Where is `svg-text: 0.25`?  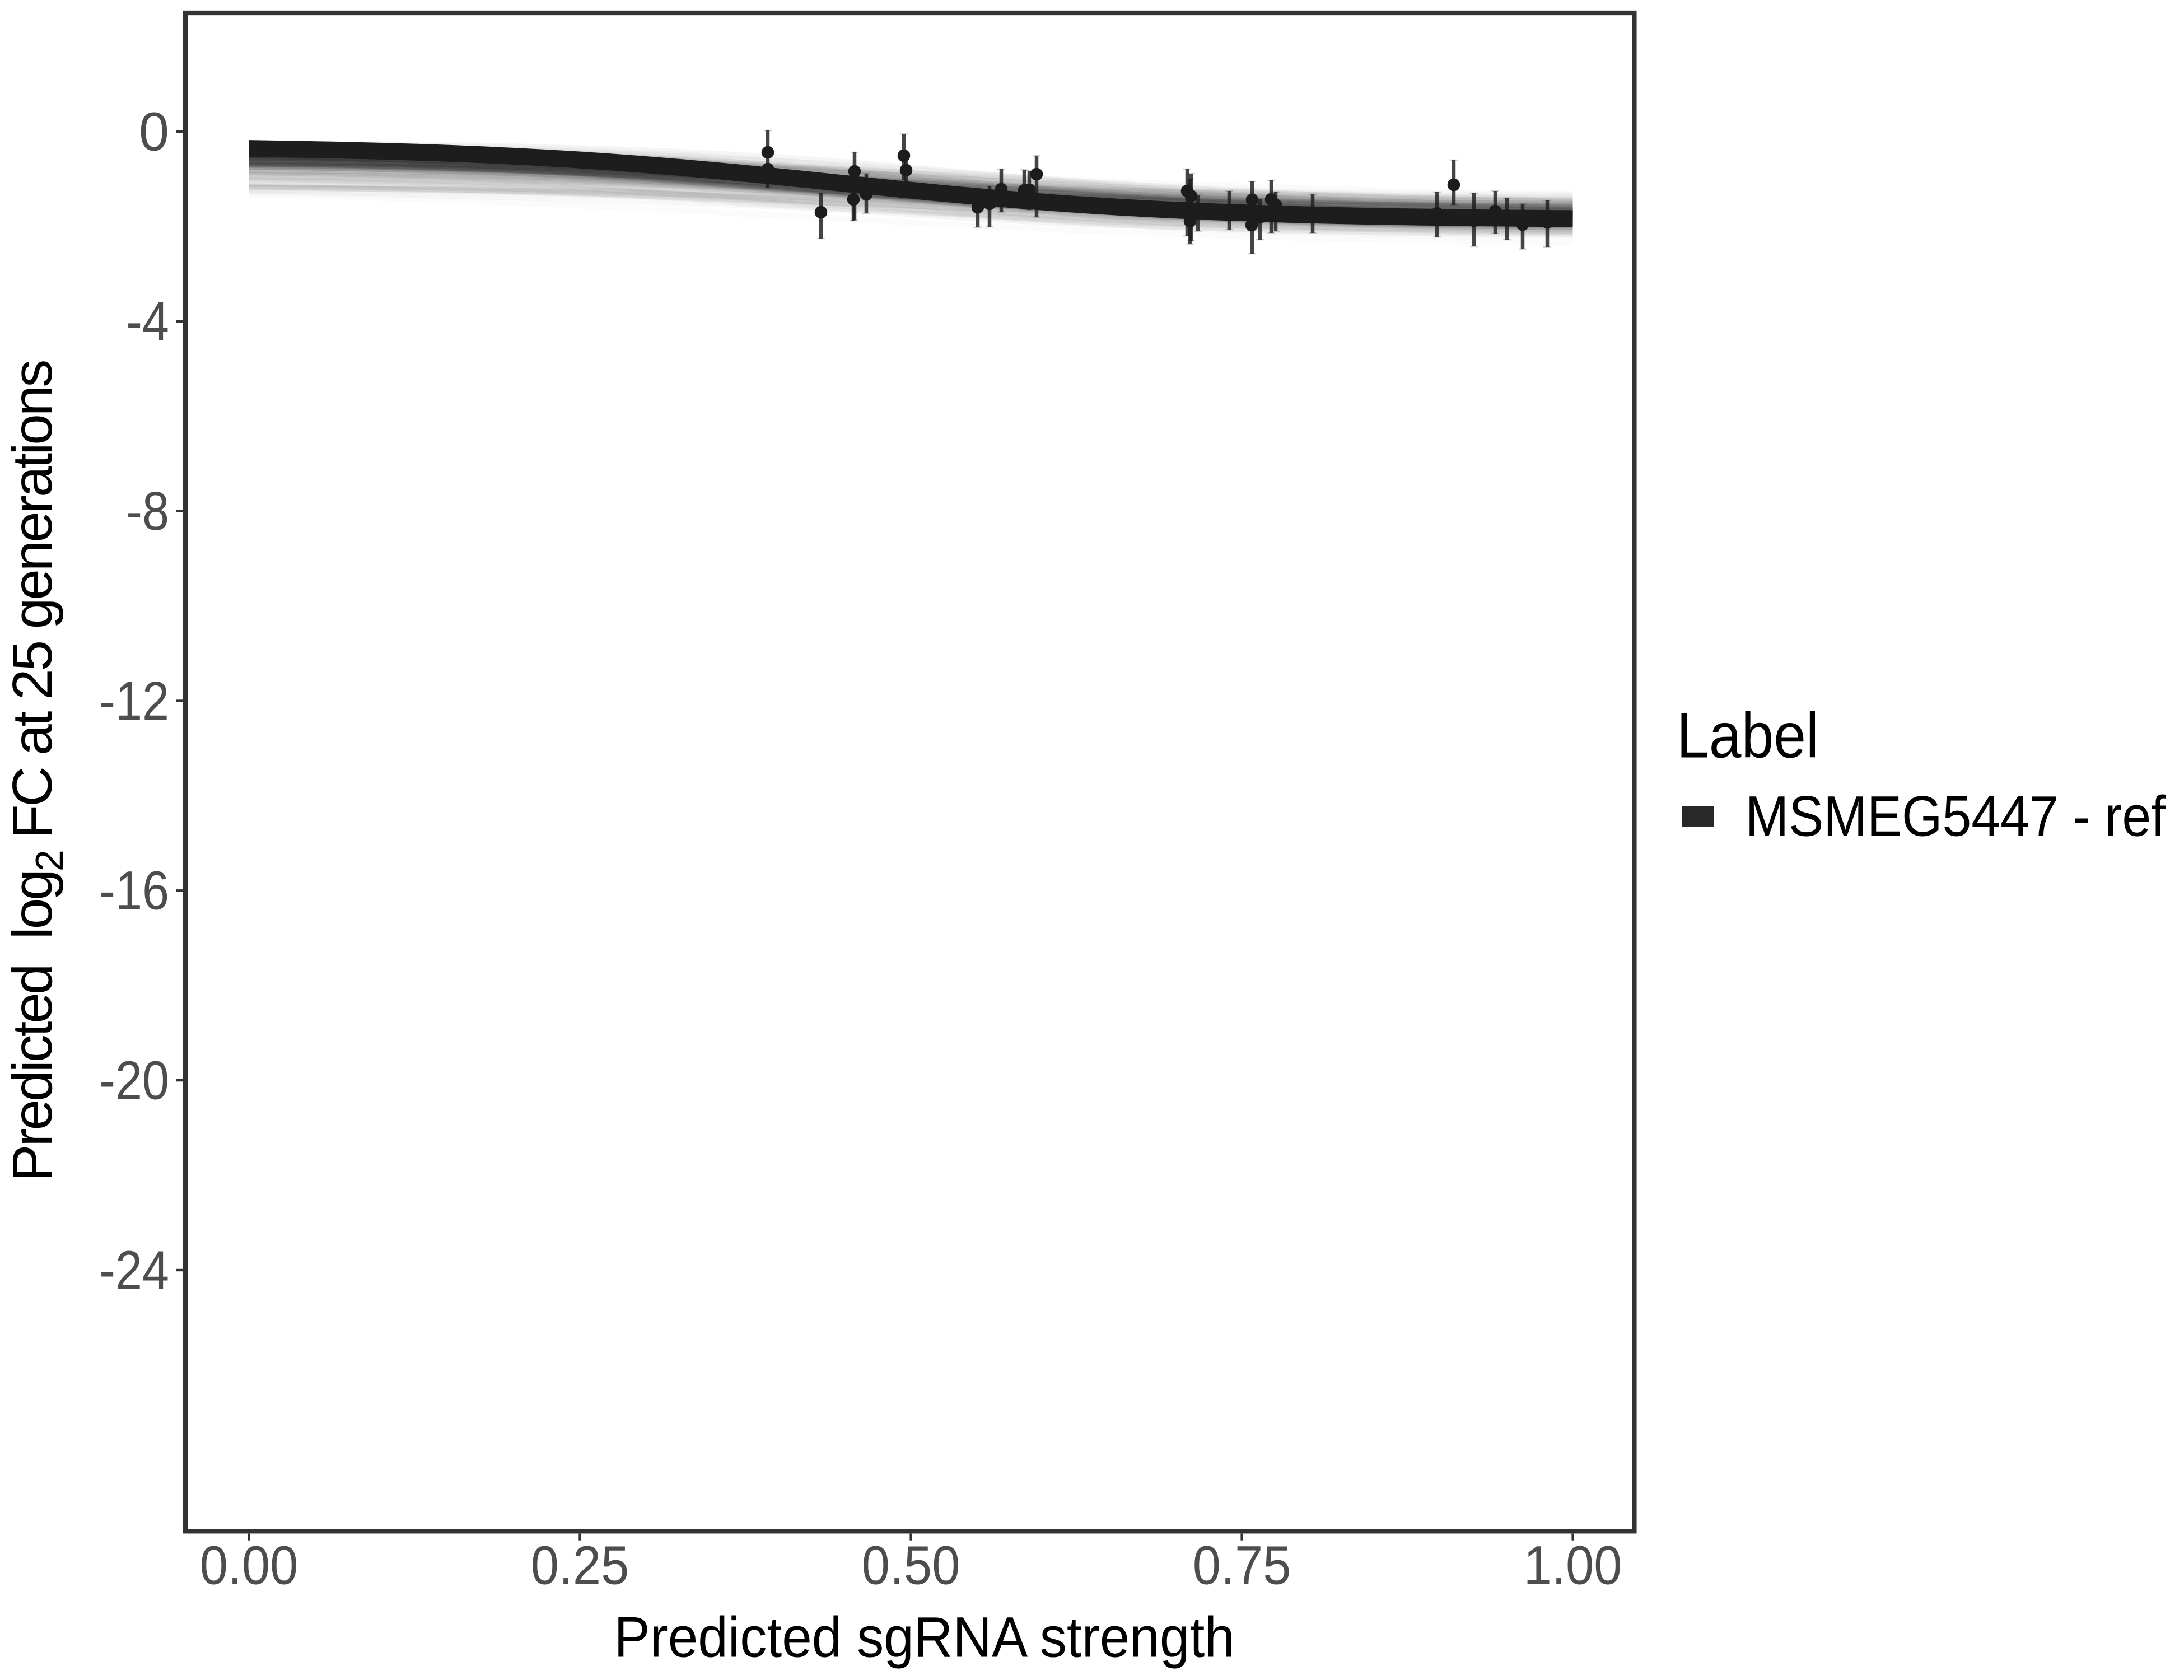
svg-text: 0.25 is located at coordinates (580, 1565).